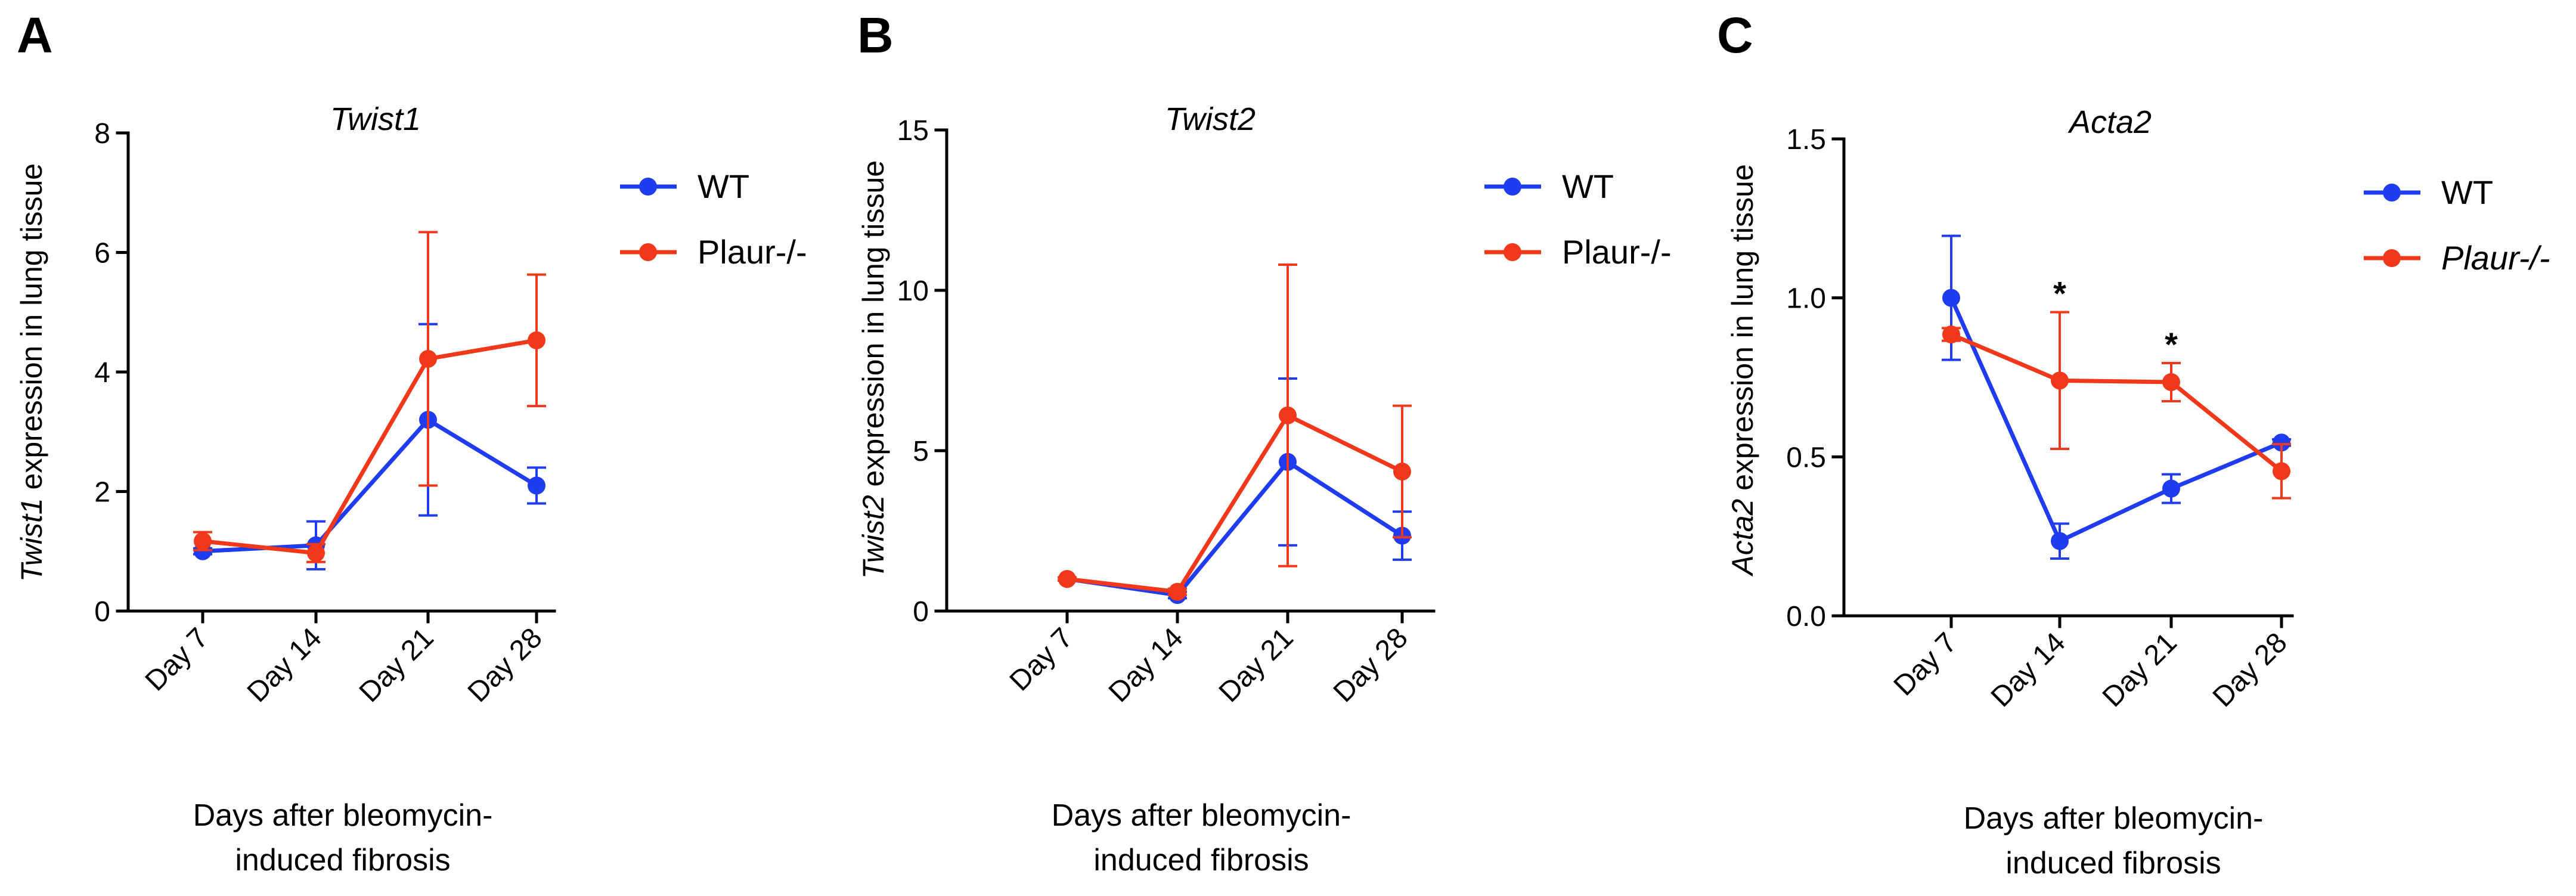 This screenshot has height=896, width=2576. What do you see at coordinates (1806, 617) in the screenshot?
I see `y-tick-label: 0.0` at bounding box center [1806, 617].